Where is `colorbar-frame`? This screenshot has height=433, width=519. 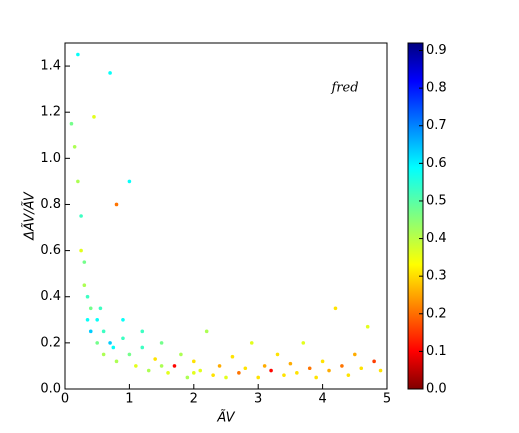
colorbar-frame is located at coordinates (415, 216).